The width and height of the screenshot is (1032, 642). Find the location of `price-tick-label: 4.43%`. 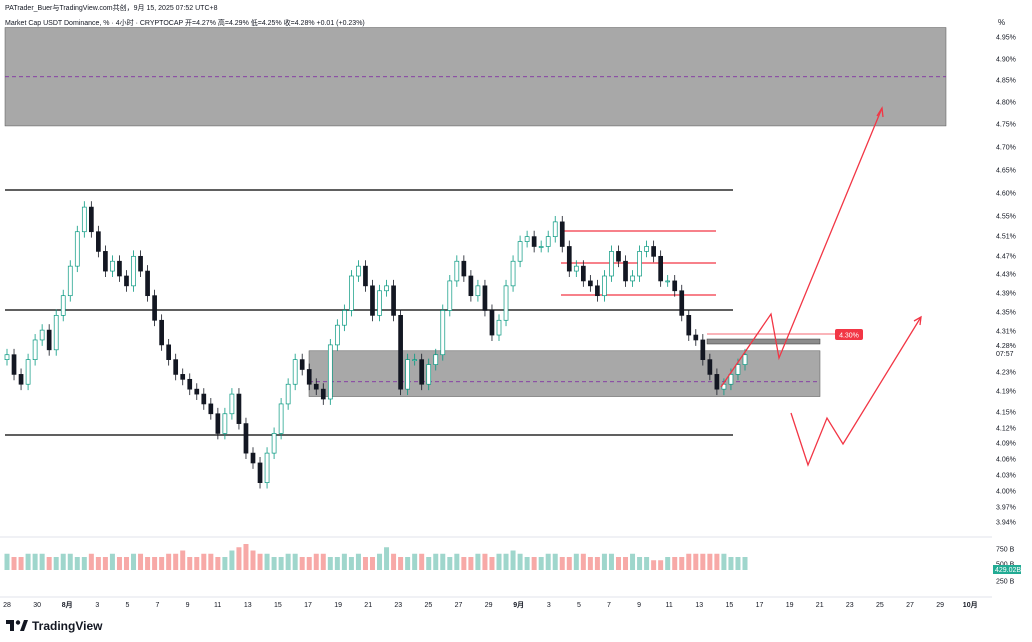

price-tick-label: 4.43% is located at coordinates (1006, 275).